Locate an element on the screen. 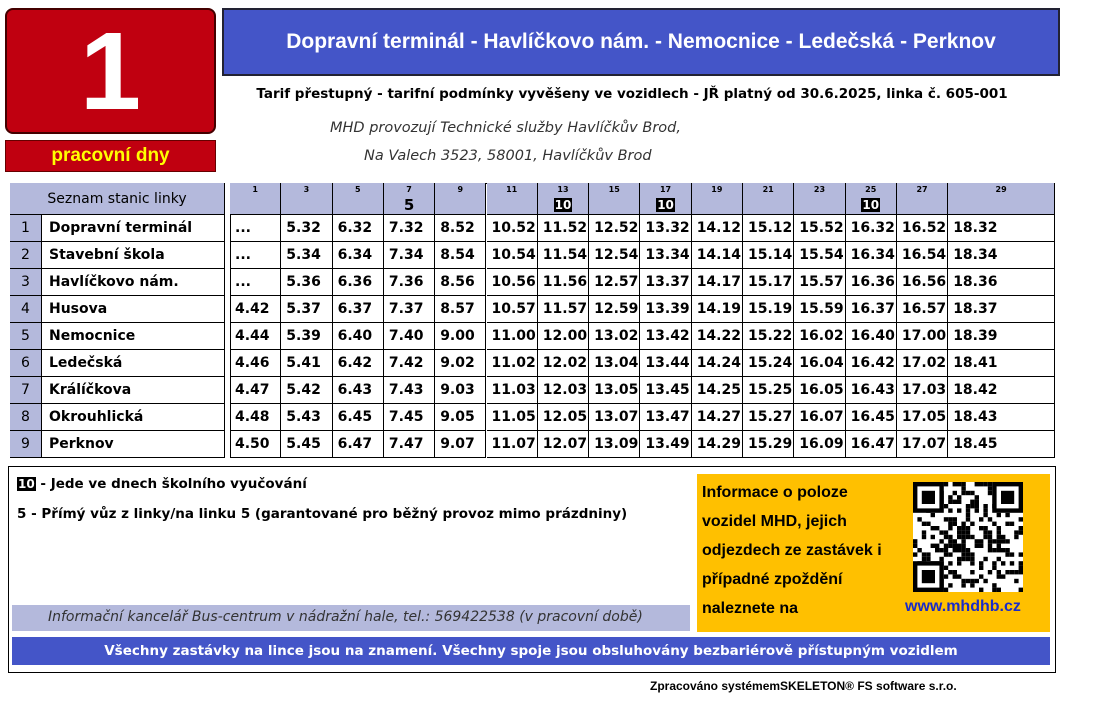  departure-time: 8.52 is located at coordinates (461, 228).